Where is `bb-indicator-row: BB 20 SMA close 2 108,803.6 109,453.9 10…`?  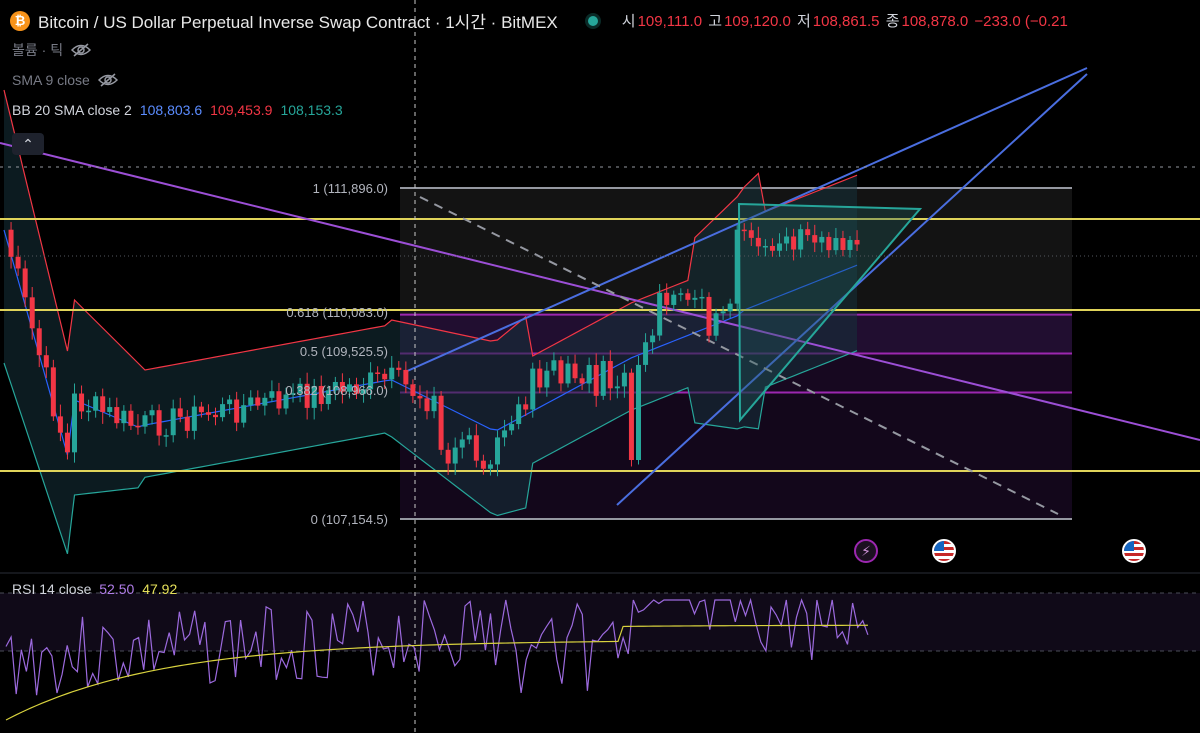
bb-indicator-row: BB 20 SMA close 2 108,803.6 109,453.9 10… is located at coordinates (177, 110).